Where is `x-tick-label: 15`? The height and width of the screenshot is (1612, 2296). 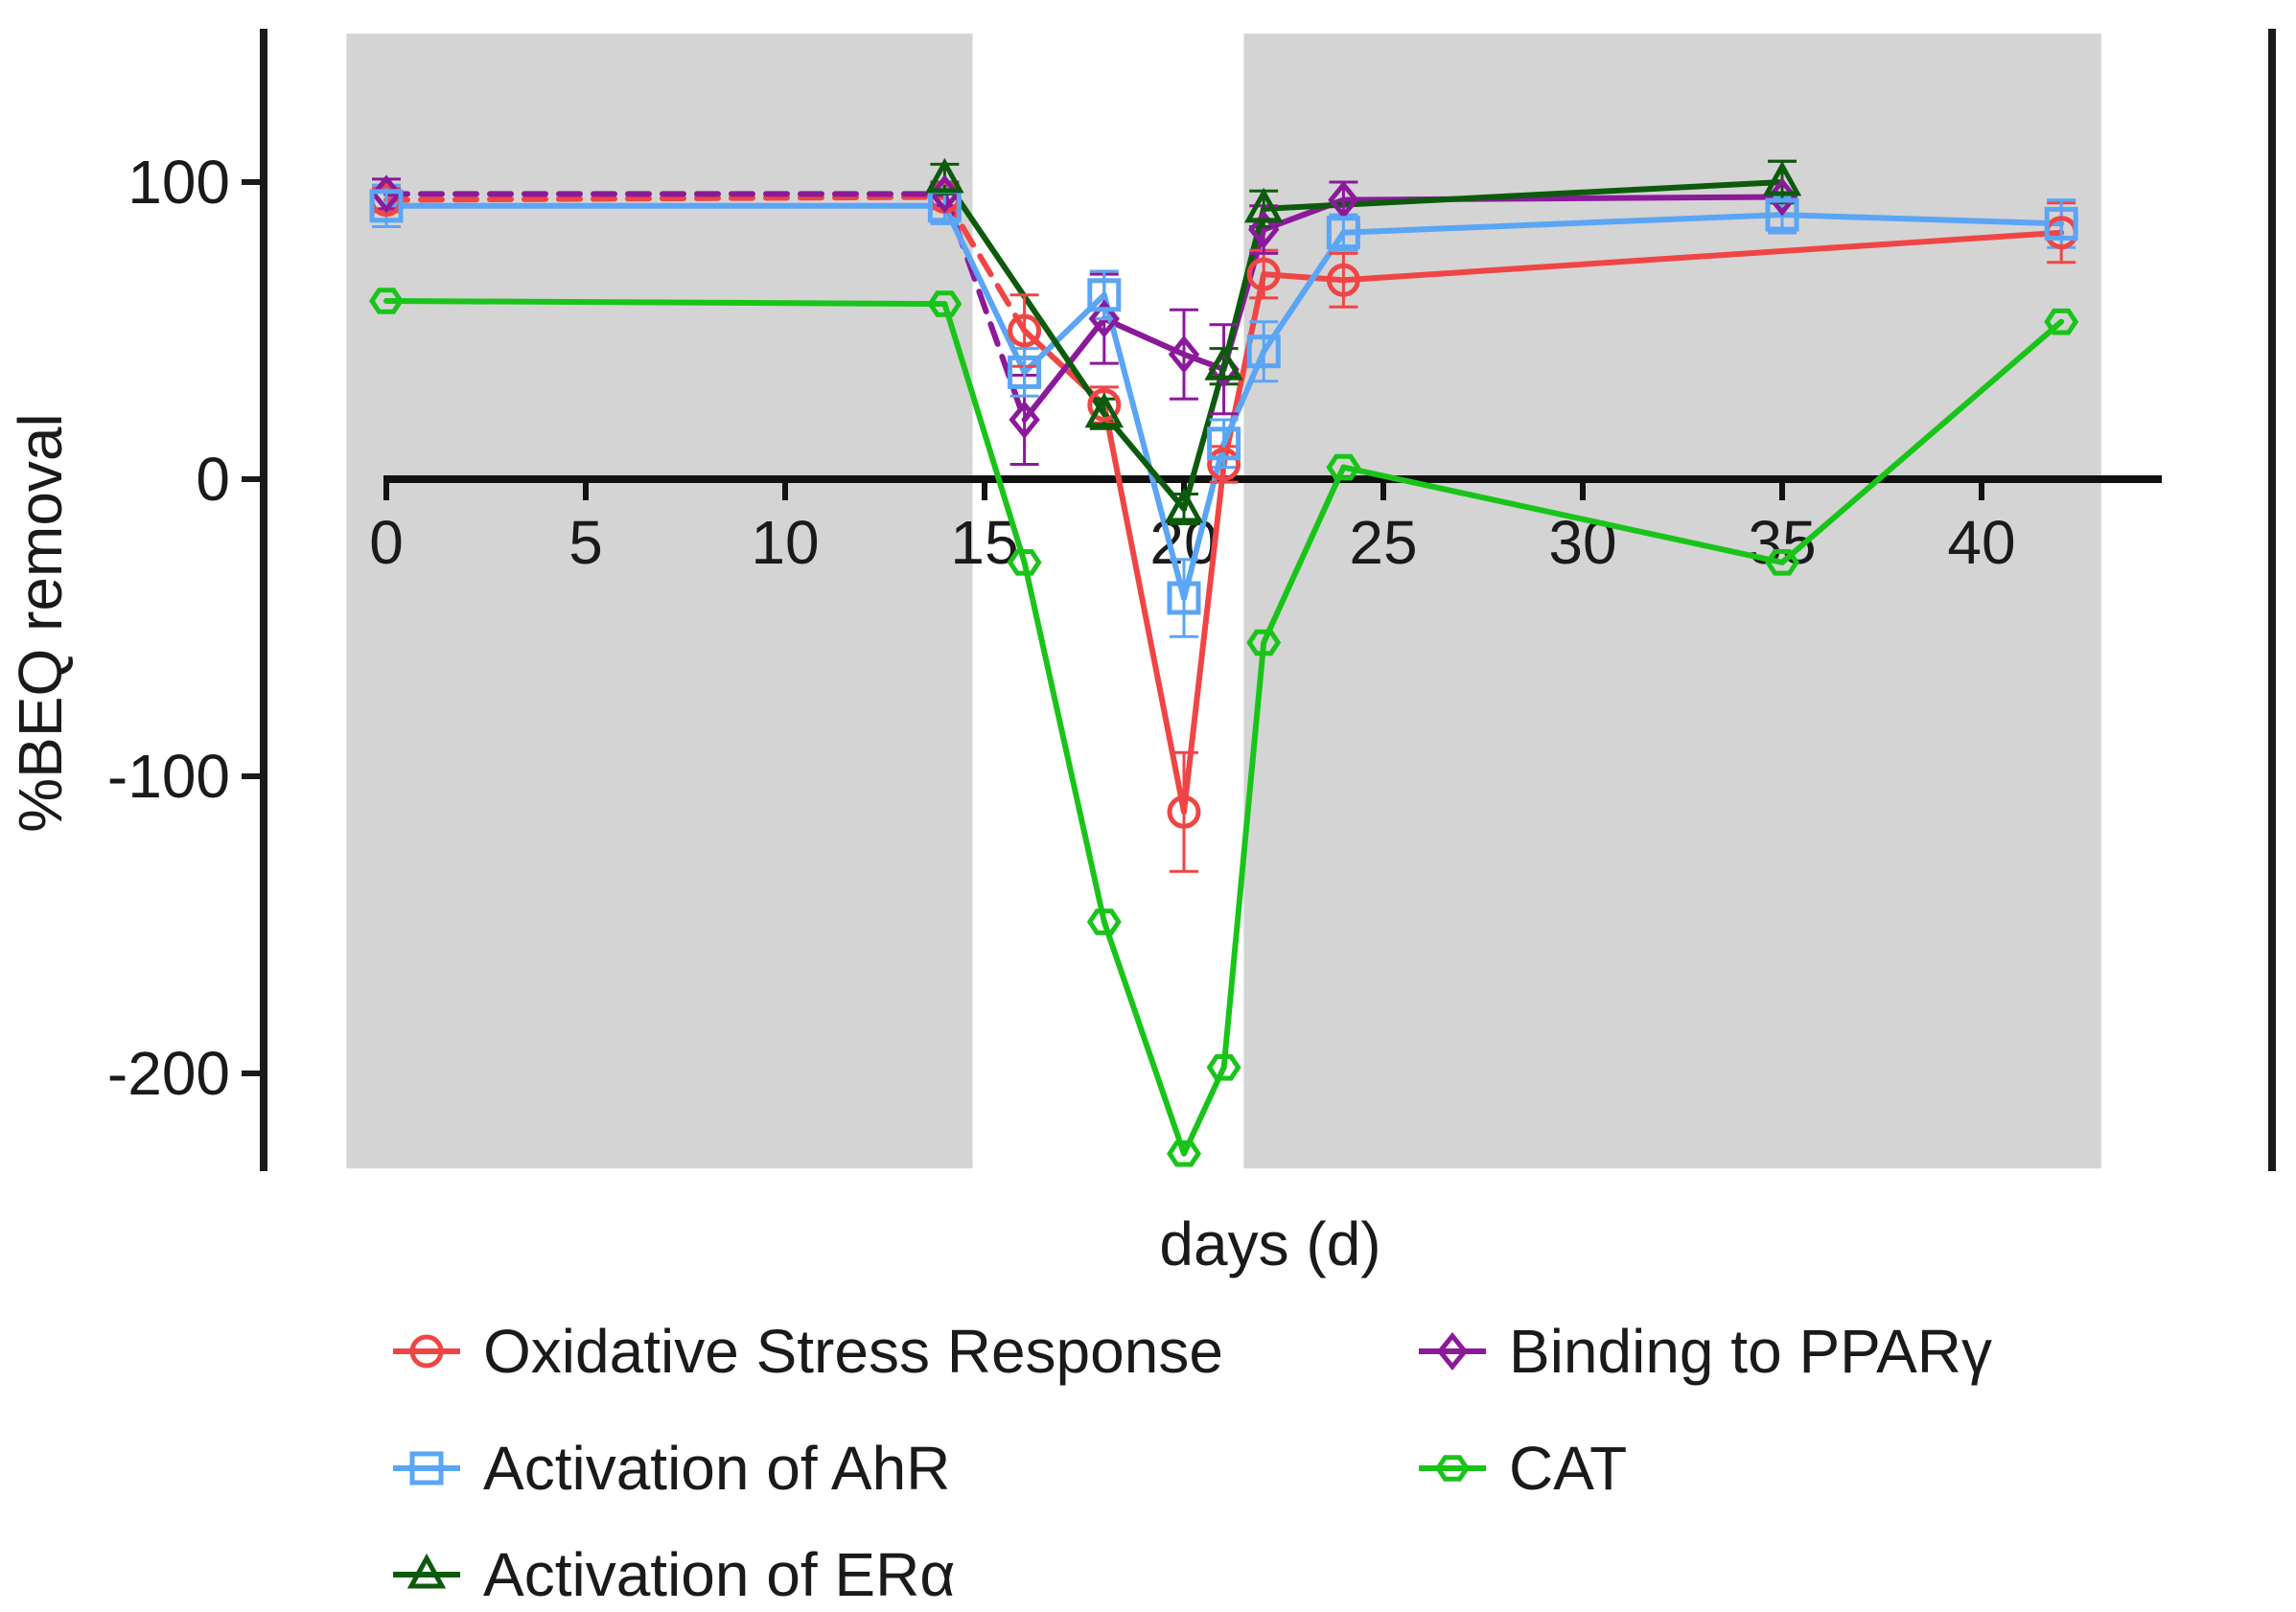 x-tick-label: 15 is located at coordinates (984, 542).